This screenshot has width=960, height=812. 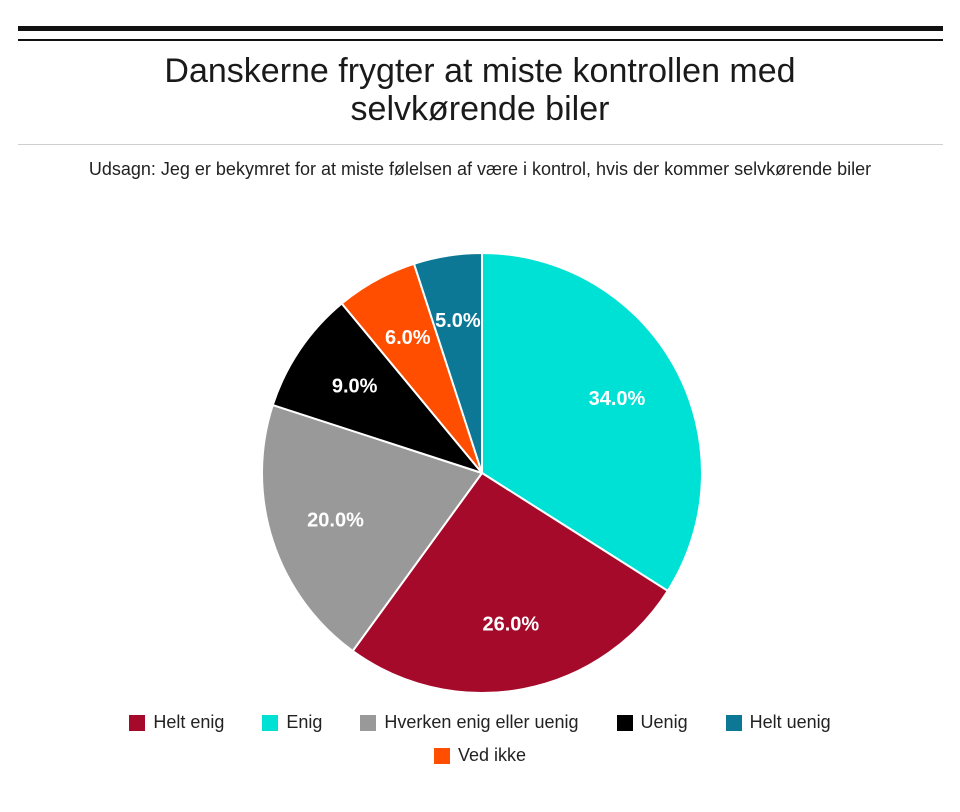 What do you see at coordinates (480, 28) in the screenshot?
I see `top-rule-thick` at bounding box center [480, 28].